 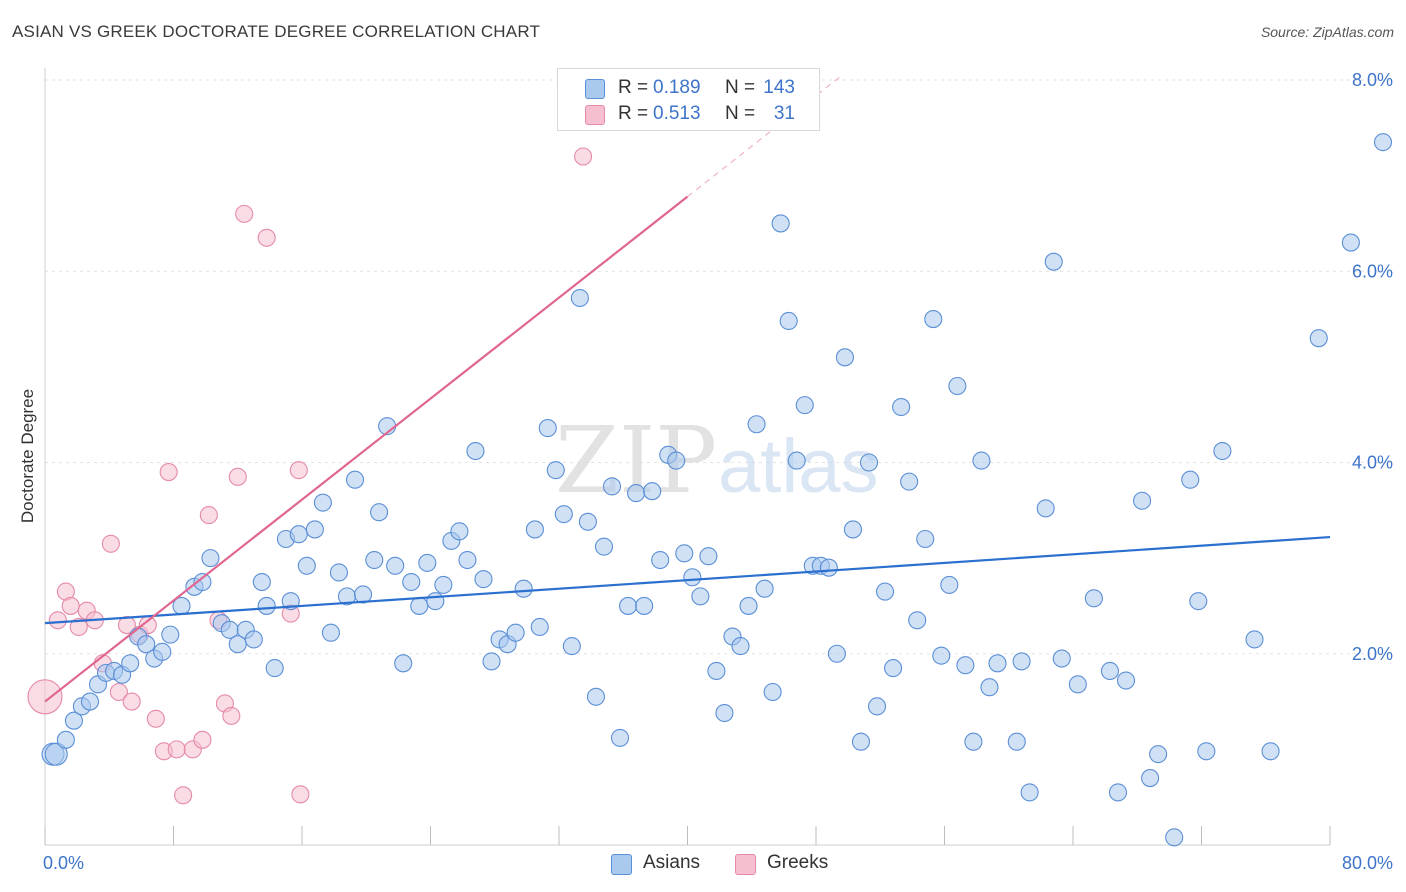 What do you see at coordinates (784, 113) in the screenshot?
I see `legend-n-value: 31` at bounding box center [784, 113].